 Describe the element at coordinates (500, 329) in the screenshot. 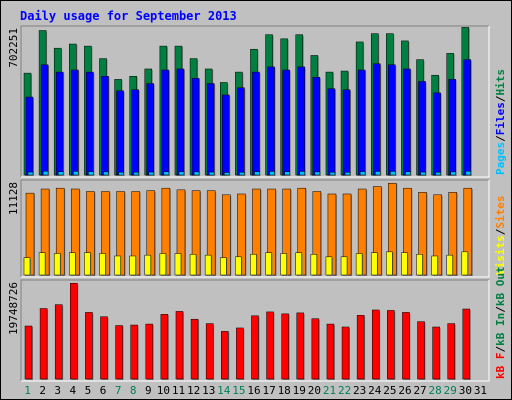

I see `legend-part-bottom-2: kB In` at that location.